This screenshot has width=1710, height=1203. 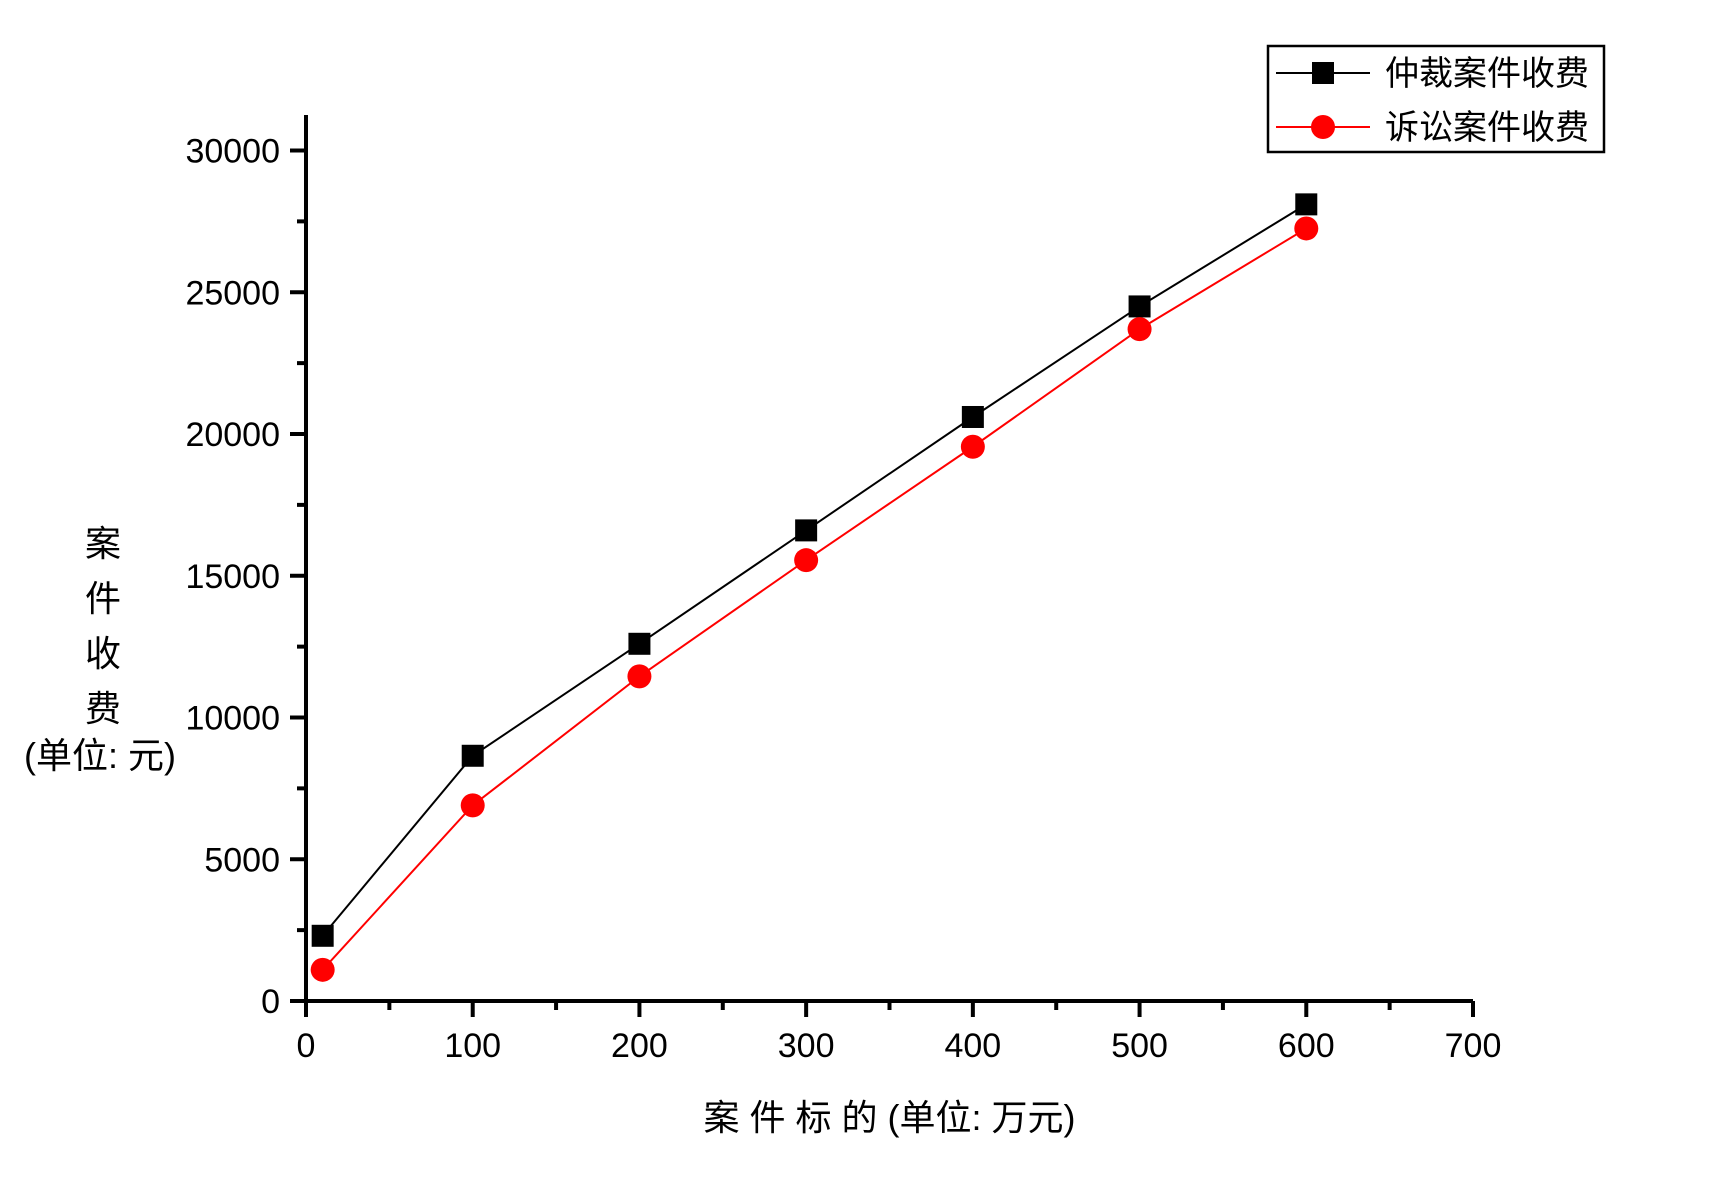 What do you see at coordinates (1473, 1046) in the screenshot?
I see `x-tick-label: 700` at bounding box center [1473, 1046].